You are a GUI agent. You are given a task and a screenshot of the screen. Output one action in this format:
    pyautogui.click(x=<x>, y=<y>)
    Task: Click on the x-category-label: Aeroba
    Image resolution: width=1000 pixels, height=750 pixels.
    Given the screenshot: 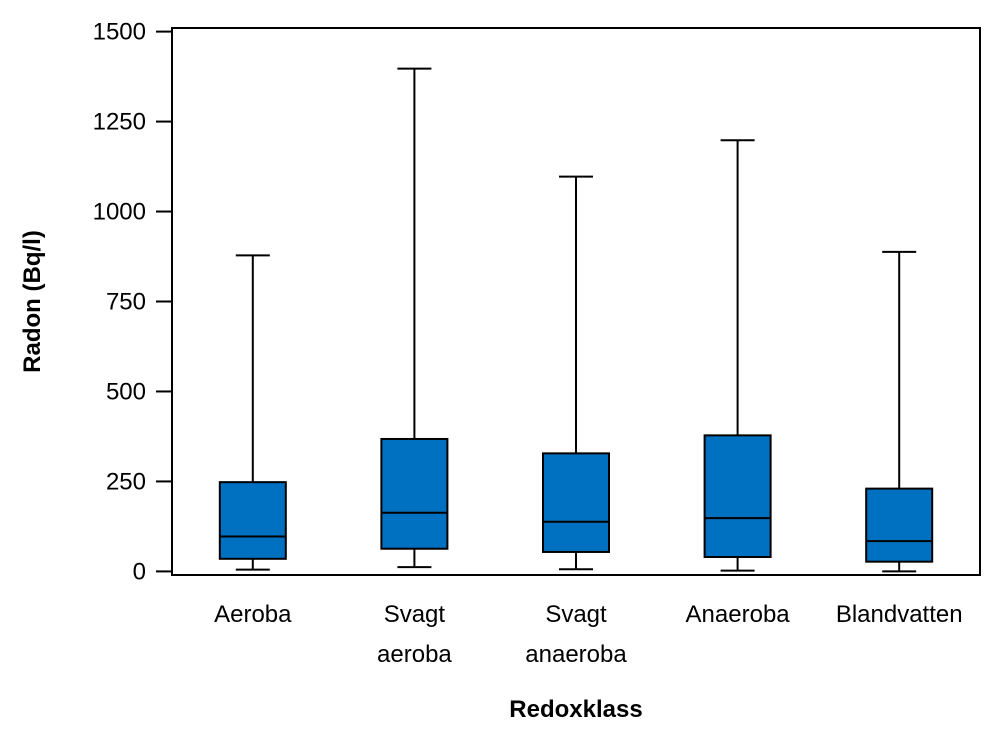 What is the action you would take?
    pyautogui.click(x=253, y=614)
    